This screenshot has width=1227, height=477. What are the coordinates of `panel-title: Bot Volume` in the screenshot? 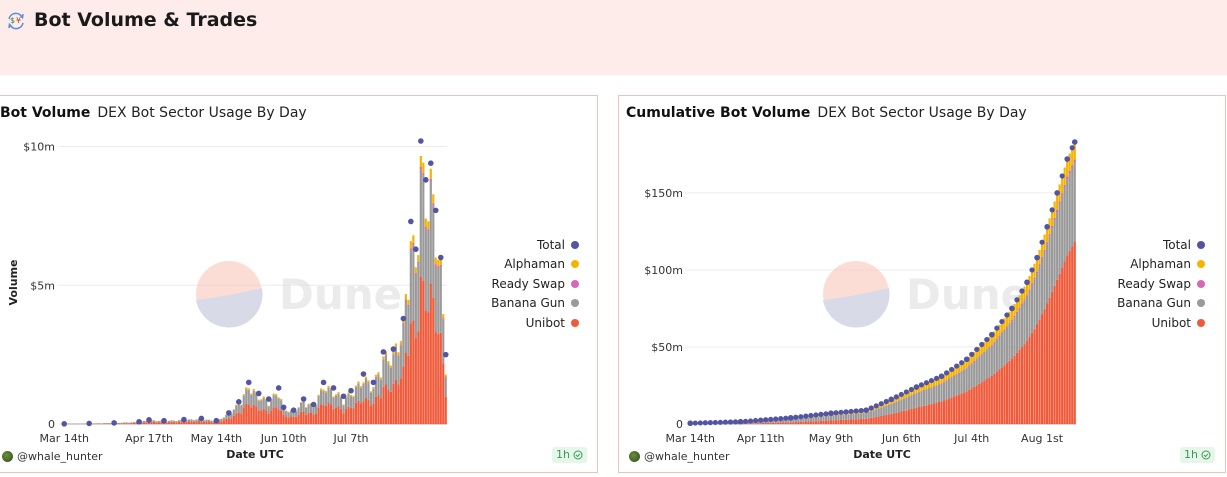 It's located at (45, 113).